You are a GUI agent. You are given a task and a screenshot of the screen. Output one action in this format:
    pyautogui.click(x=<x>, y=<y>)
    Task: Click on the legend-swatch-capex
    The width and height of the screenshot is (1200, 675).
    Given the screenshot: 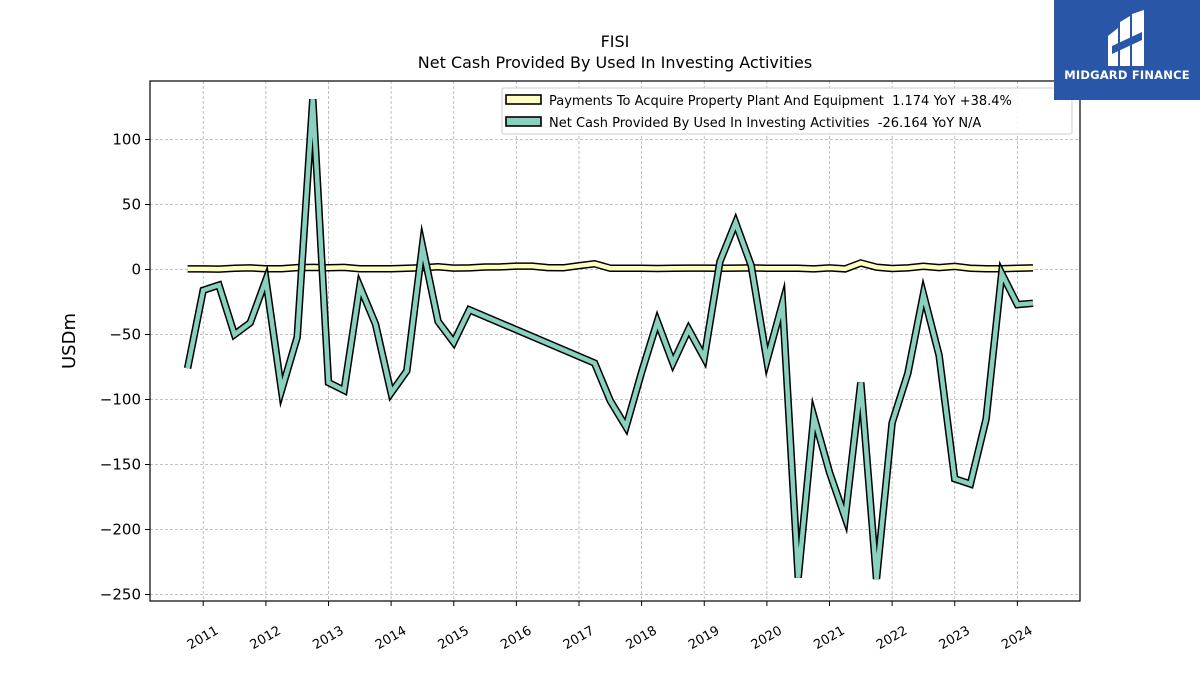 What is the action you would take?
    pyautogui.click(x=523, y=99)
    